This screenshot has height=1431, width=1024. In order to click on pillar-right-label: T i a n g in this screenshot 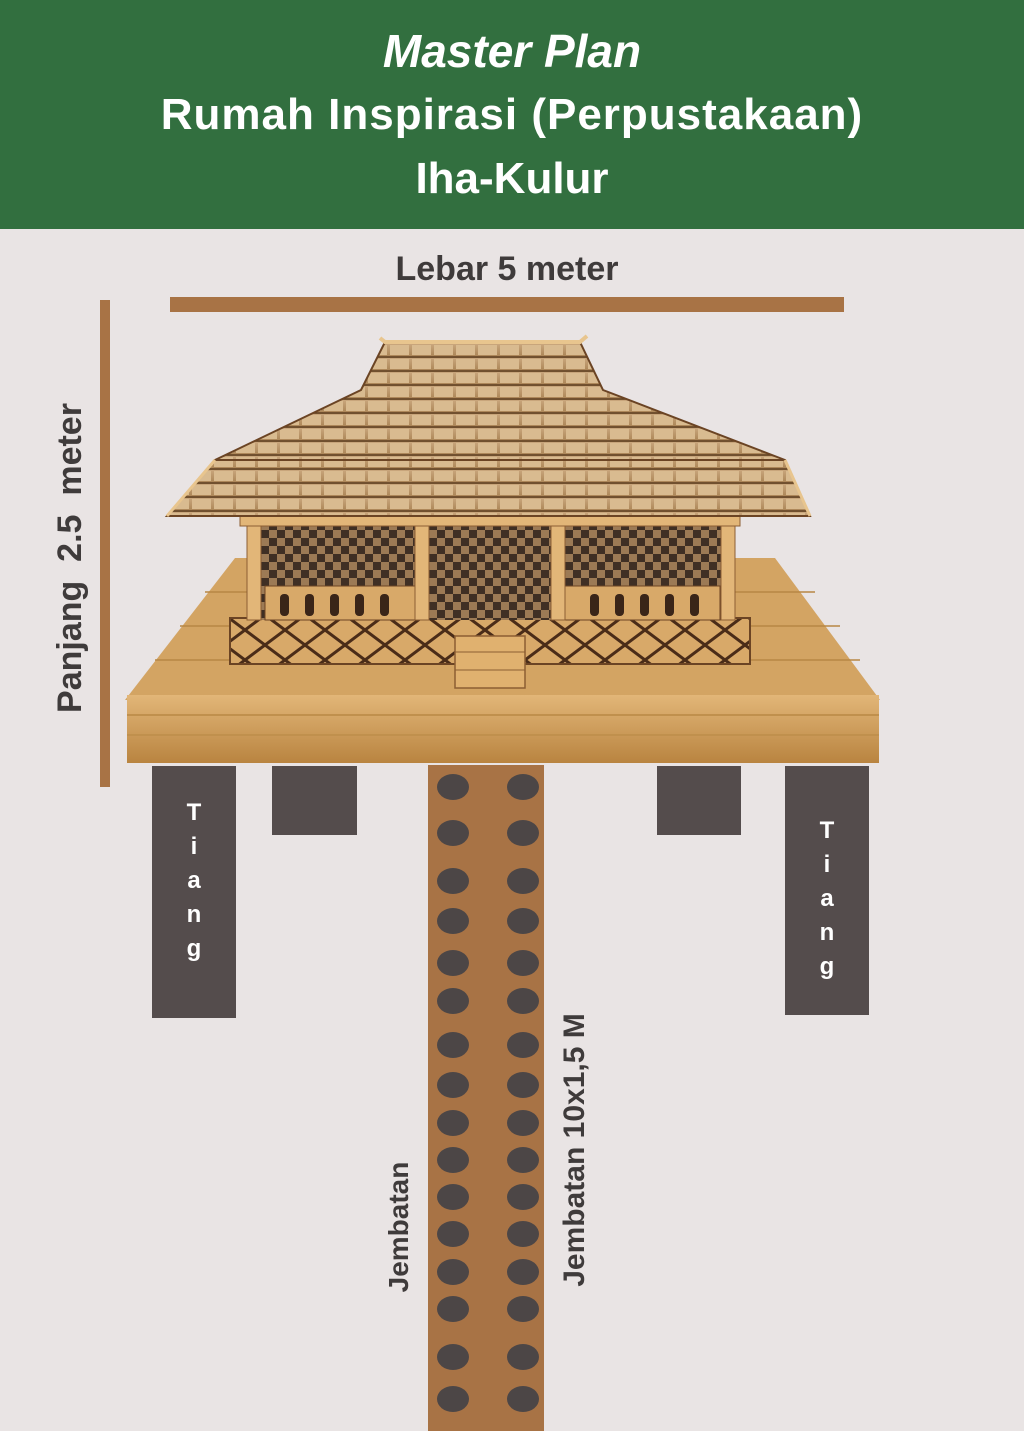, I will do `click(827, 898)`.